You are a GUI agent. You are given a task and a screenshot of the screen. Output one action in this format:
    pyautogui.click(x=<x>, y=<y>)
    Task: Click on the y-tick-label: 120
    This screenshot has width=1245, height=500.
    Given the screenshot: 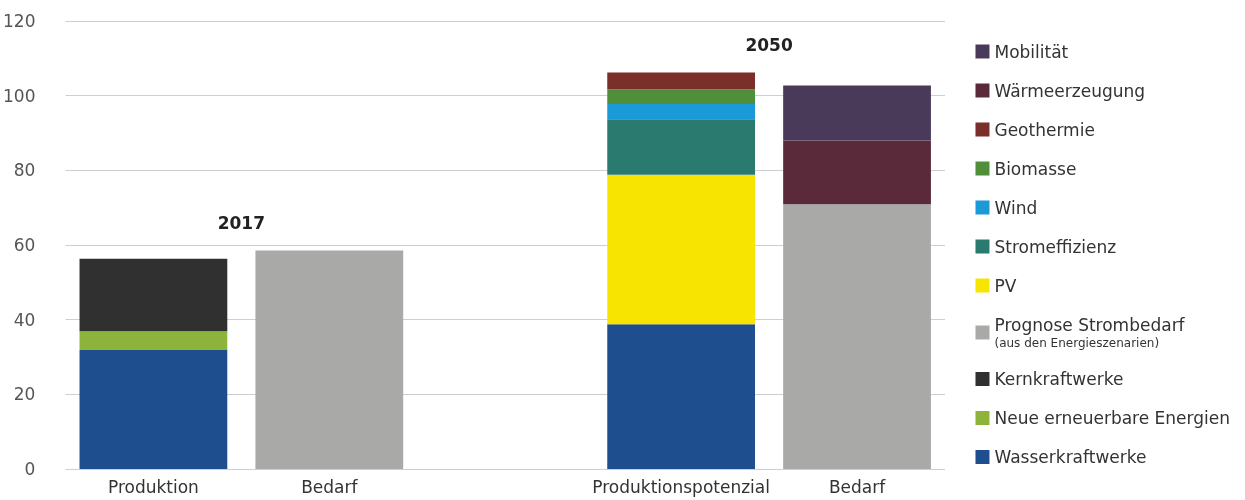 What is the action you would take?
    pyautogui.click(x=19, y=21)
    